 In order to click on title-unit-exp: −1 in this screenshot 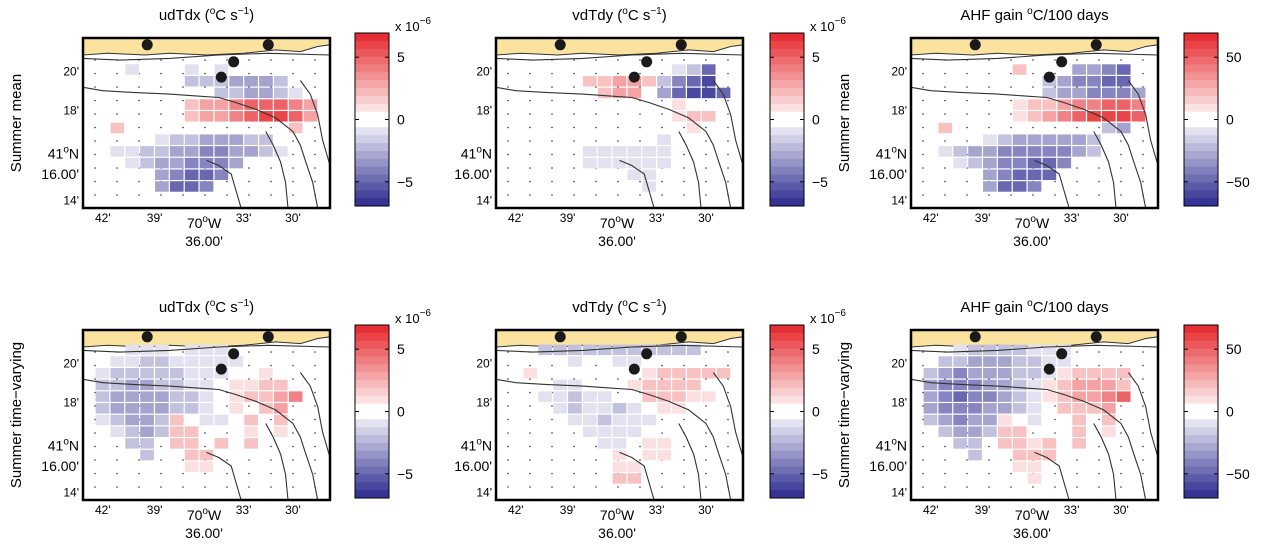, I will do `click(244, 303)`.